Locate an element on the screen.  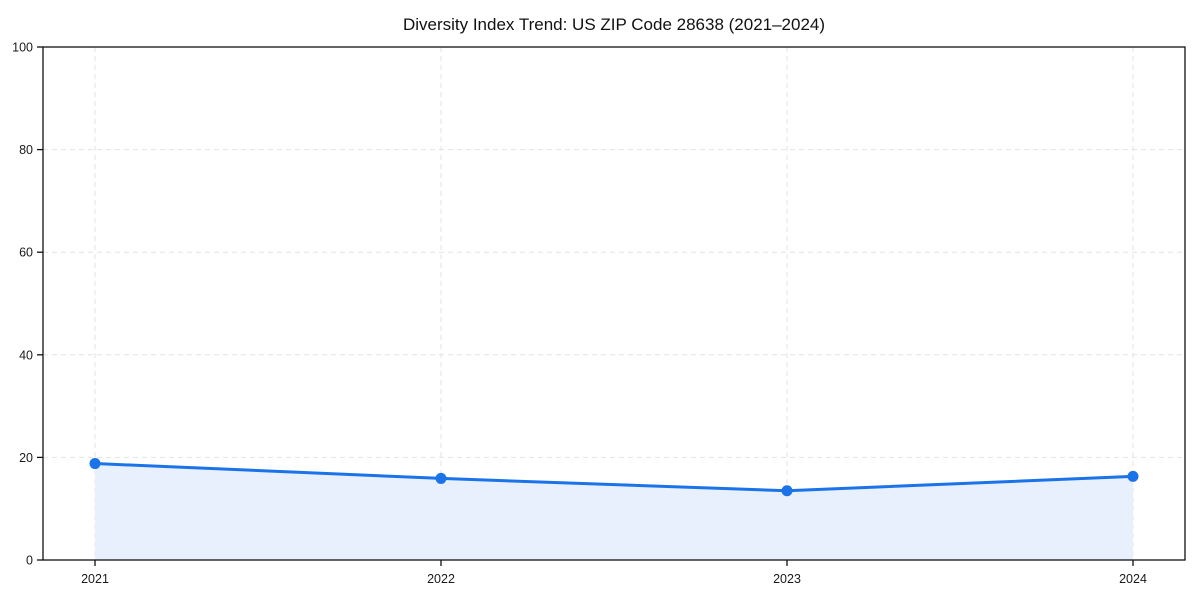
y-tick-label: 80 is located at coordinates (26, 150).